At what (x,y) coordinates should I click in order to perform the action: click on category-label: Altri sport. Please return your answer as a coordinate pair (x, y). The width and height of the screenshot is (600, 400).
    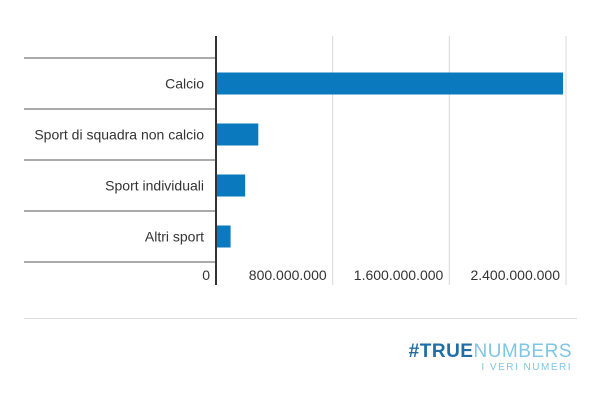
    Looking at the image, I should click on (174, 237).